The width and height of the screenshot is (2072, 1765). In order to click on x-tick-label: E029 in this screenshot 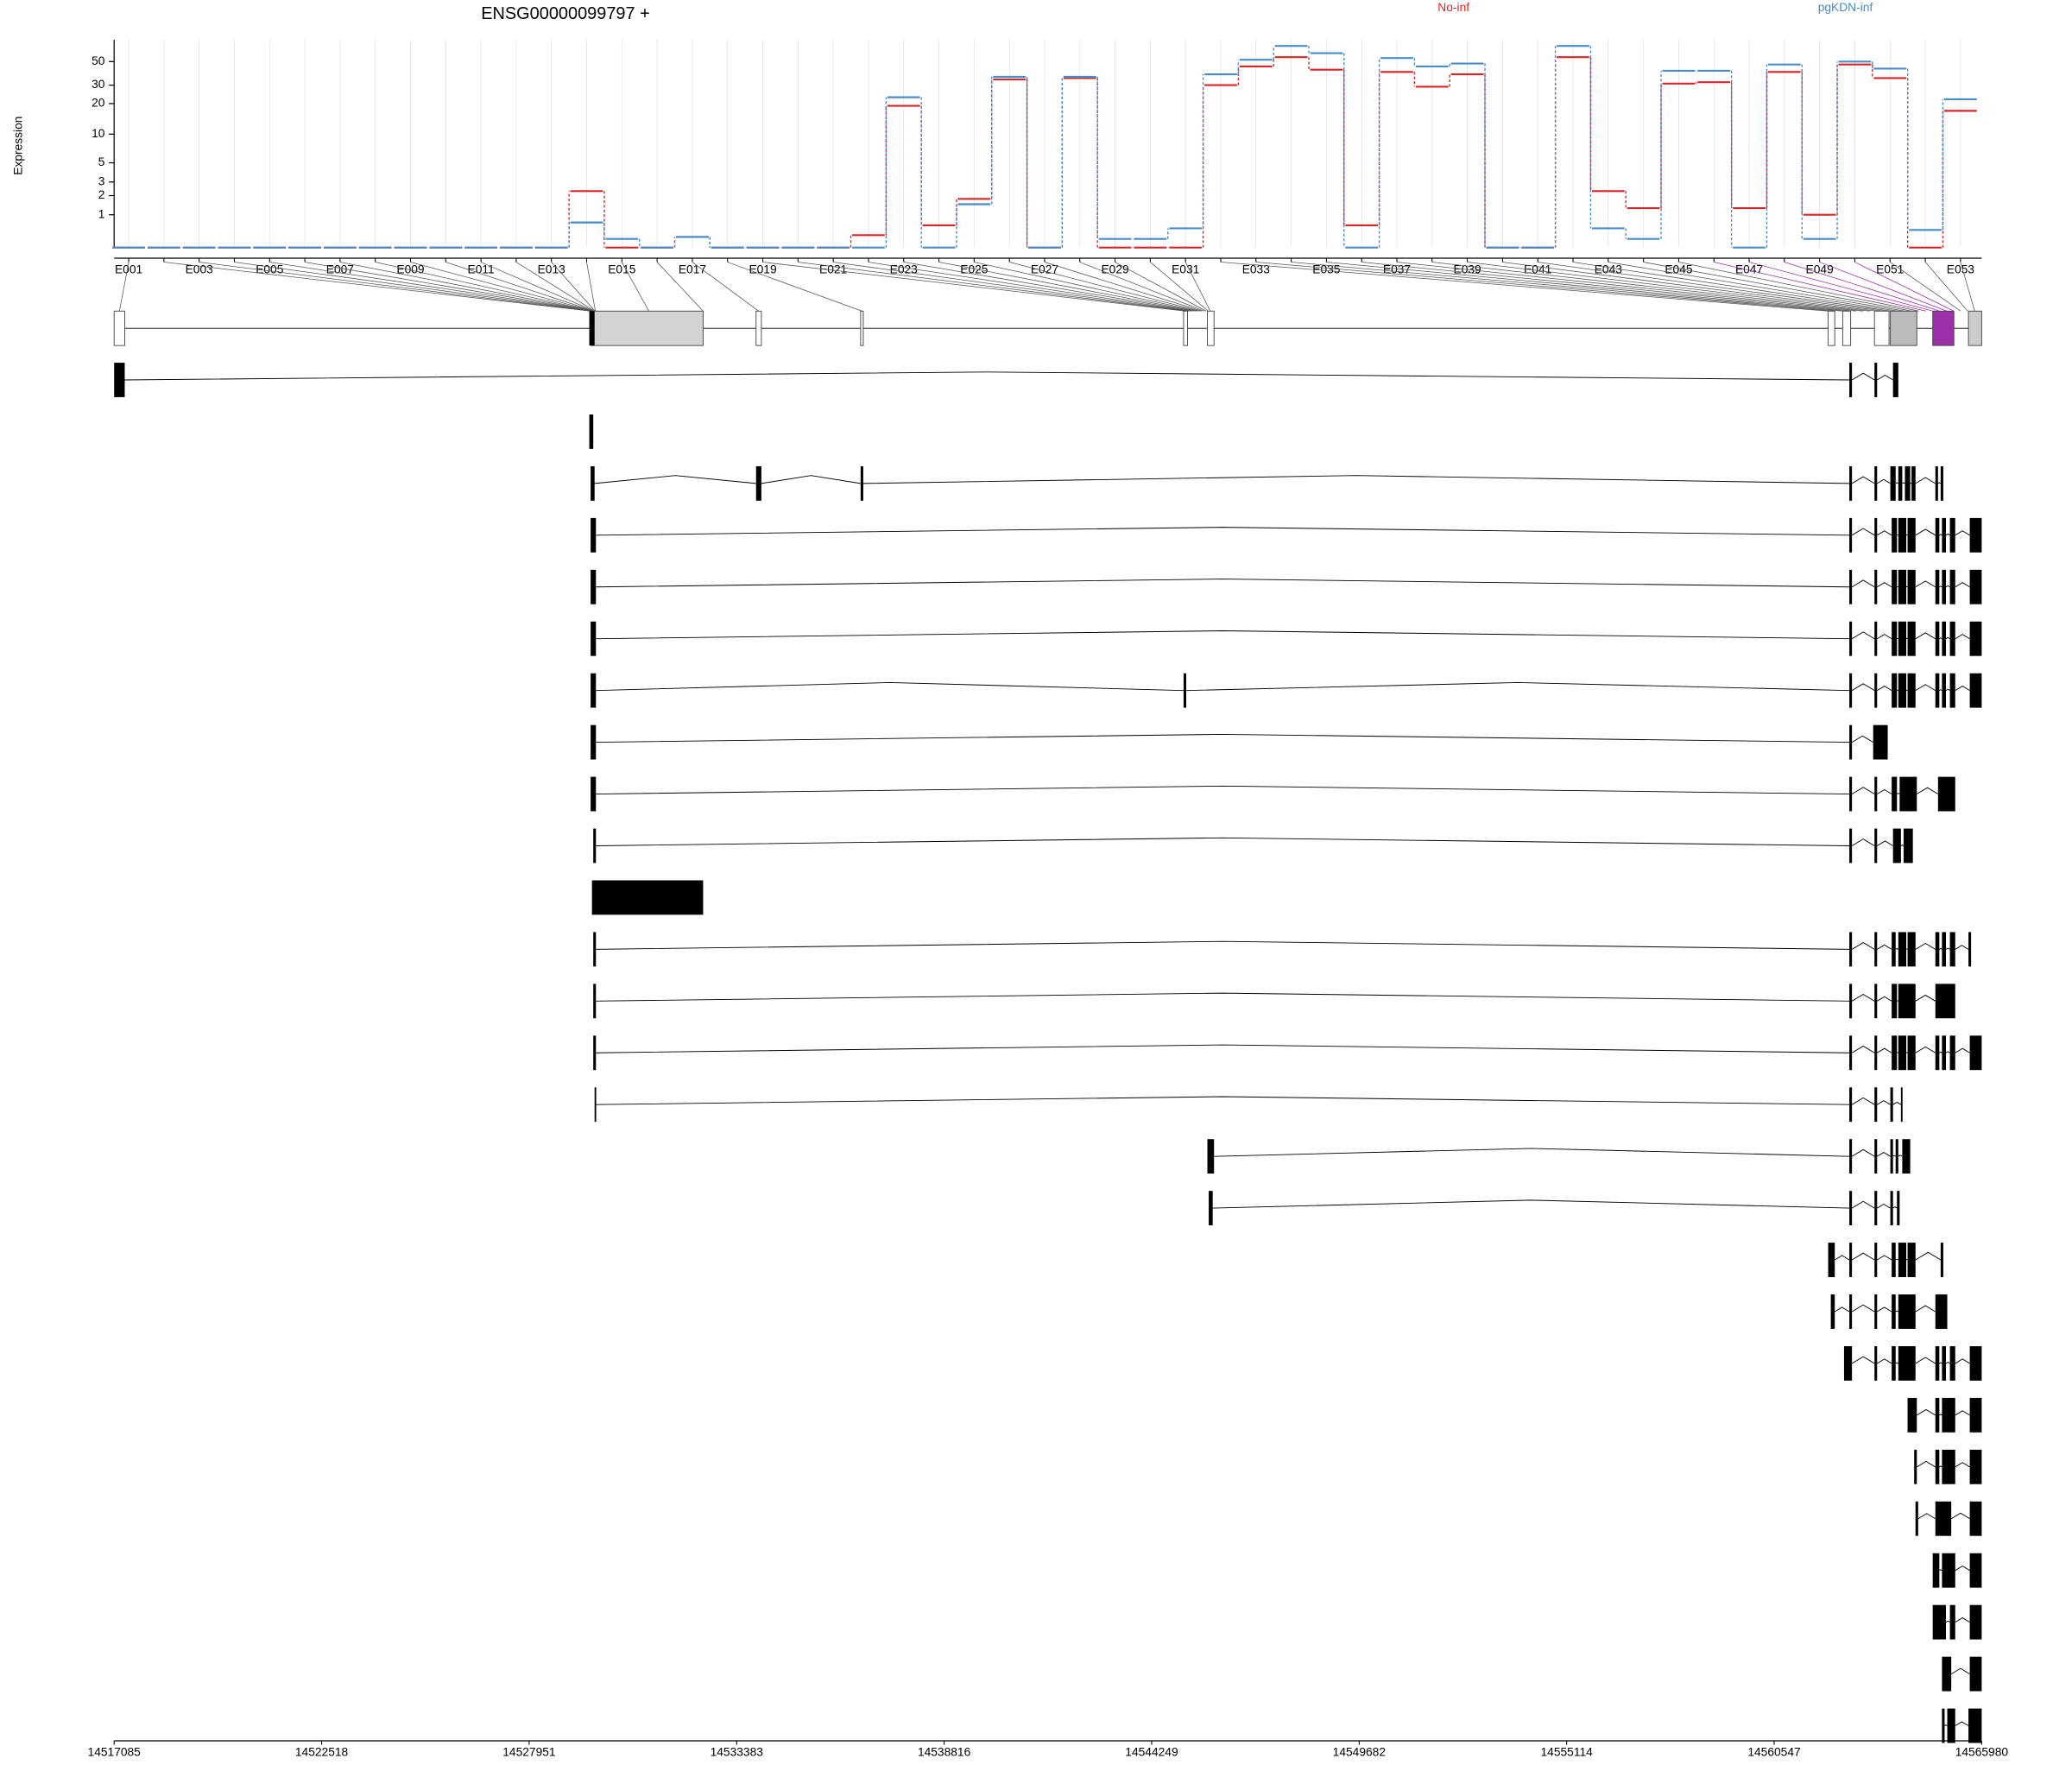, I will do `click(1115, 269)`.